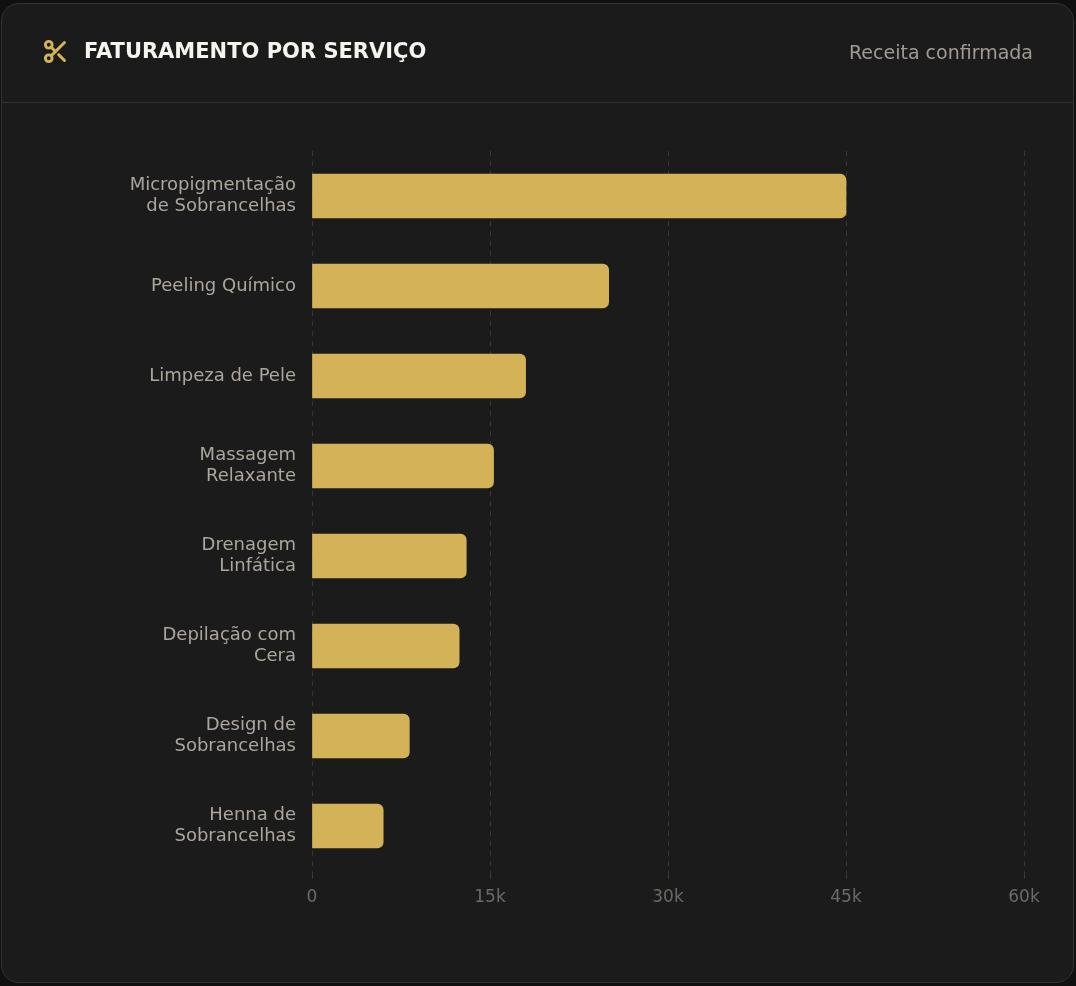  I want to click on x-tick-label: 45k, so click(846, 895).